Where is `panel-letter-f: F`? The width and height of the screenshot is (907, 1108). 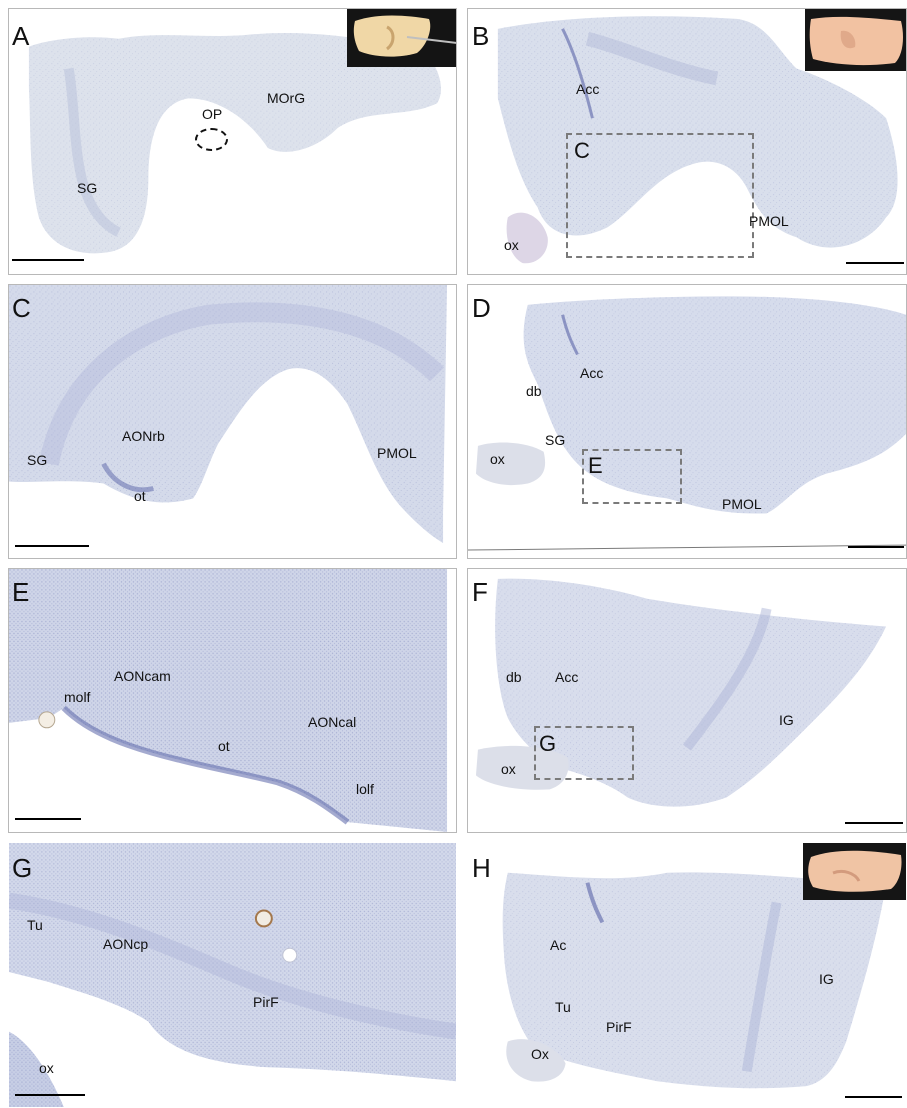
panel-letter-f: F is located at coordinates (480, 592).